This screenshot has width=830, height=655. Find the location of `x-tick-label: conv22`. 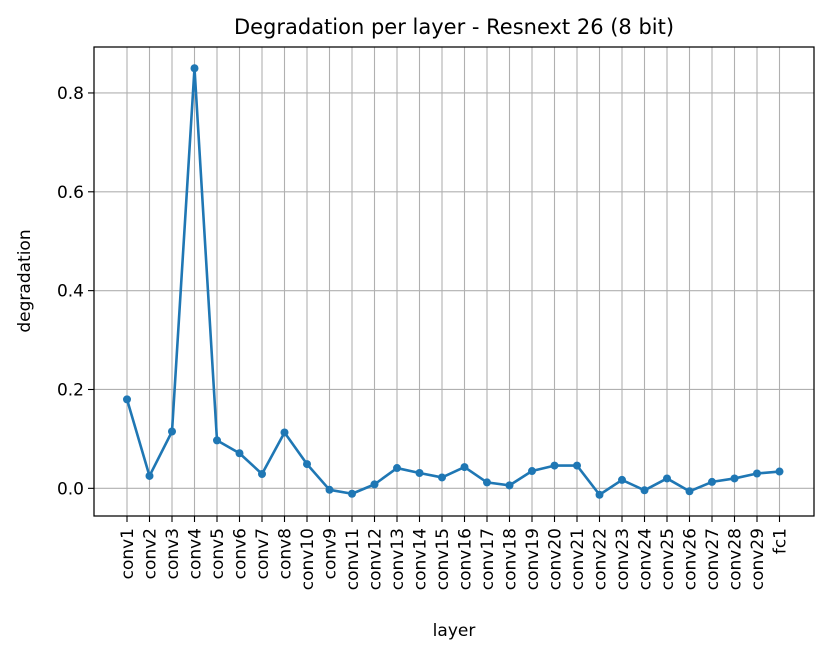

x-tick-label: conv22 is located at coordinates (601, 559).